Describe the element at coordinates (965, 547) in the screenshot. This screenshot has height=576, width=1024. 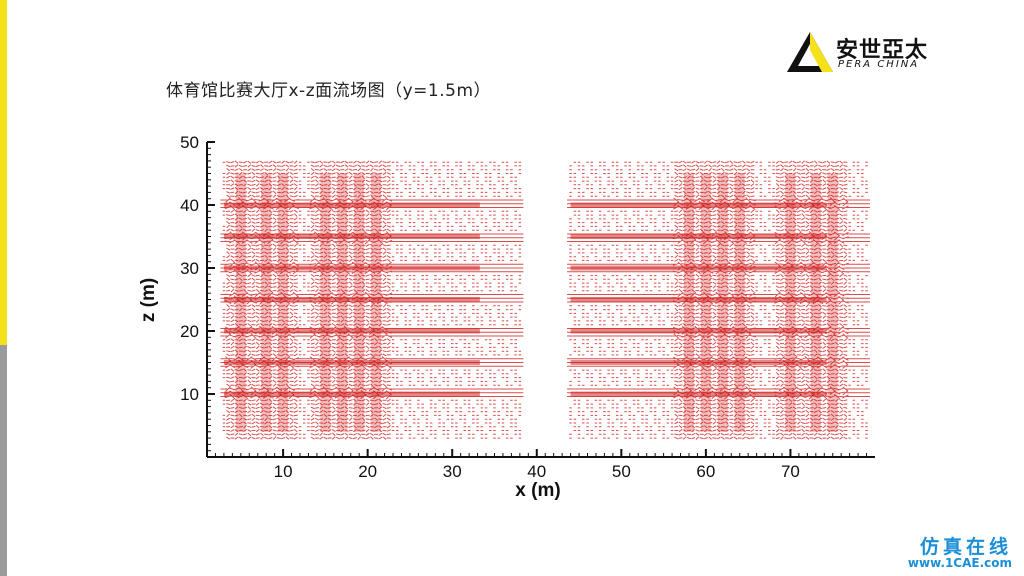
I see `watermark-chinese-text: 仿真在线` at that location.